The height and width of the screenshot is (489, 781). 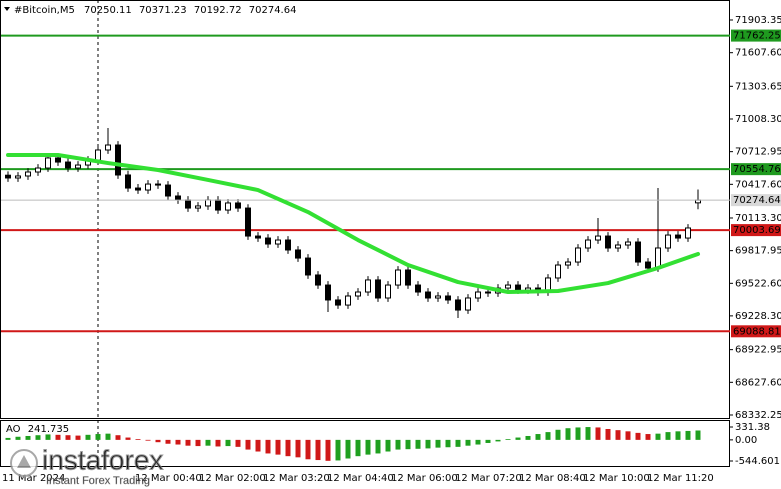 What do you see at coordinates (757, 230) in the screenshot?
I see `level-label: 70003.69` at bounding box center [757, 230].